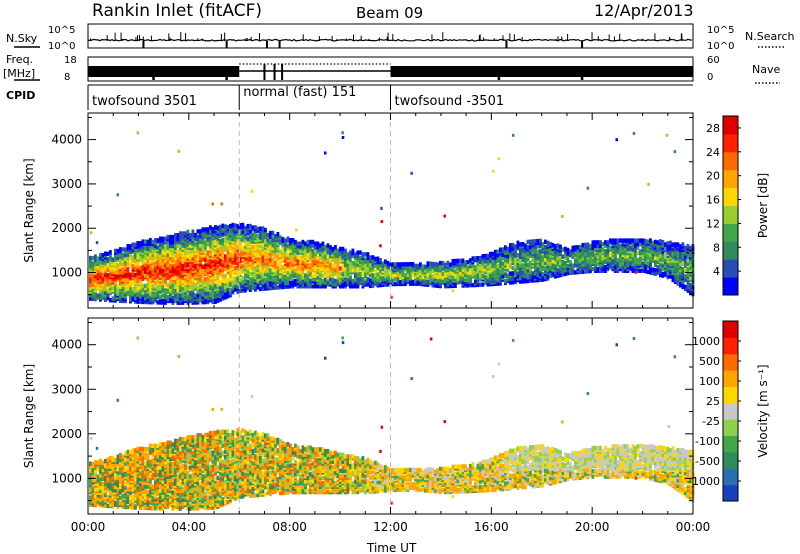 Image resolution: width=800 pixels, height=554 pixels. What do you see at coordinates (716, 247) in the screenshot?
I see `colorbar-tick-label: 8` at bounding box center [716, 247].